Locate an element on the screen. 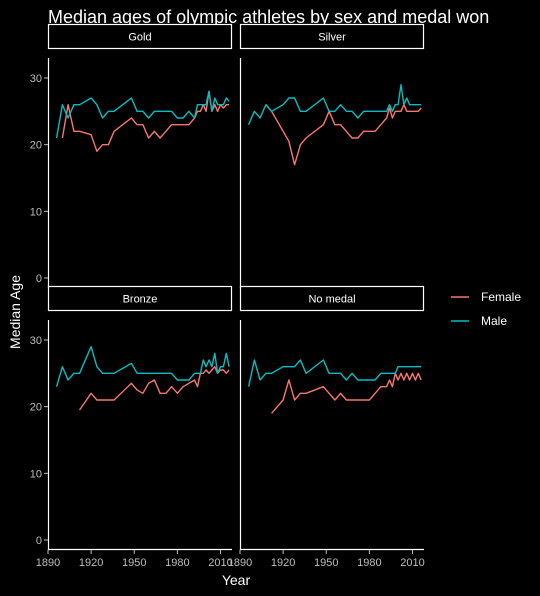 The width and height of the screenshot is (540, 596). series-line-no-medal-female is located at coordinates (346, 393).